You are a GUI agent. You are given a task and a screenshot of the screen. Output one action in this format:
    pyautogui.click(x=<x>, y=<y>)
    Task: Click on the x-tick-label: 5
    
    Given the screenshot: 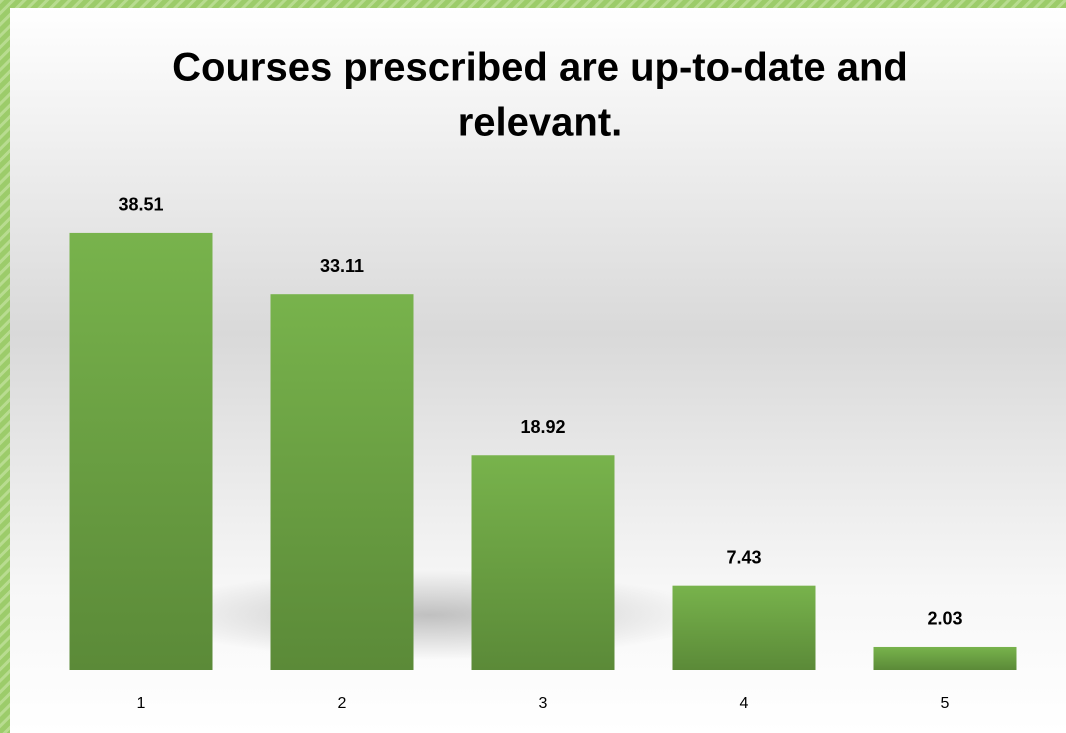 What is the action you would take?
    pyautogui.click(x=945, y=703)
    